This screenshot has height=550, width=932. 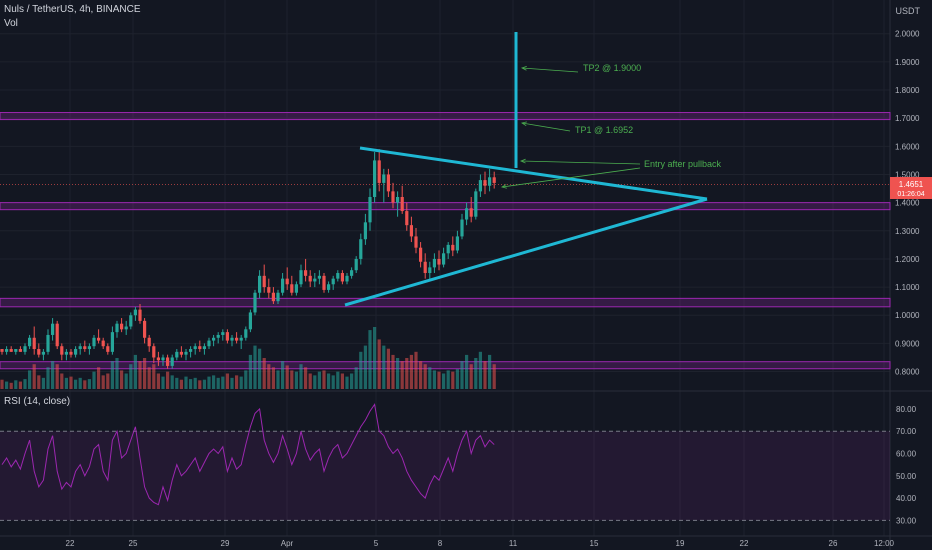 What do you see at coordinates (907, 372) in the screenshot?
I see `price-tick-label: 0.8000` at bounding box center [907, 372].